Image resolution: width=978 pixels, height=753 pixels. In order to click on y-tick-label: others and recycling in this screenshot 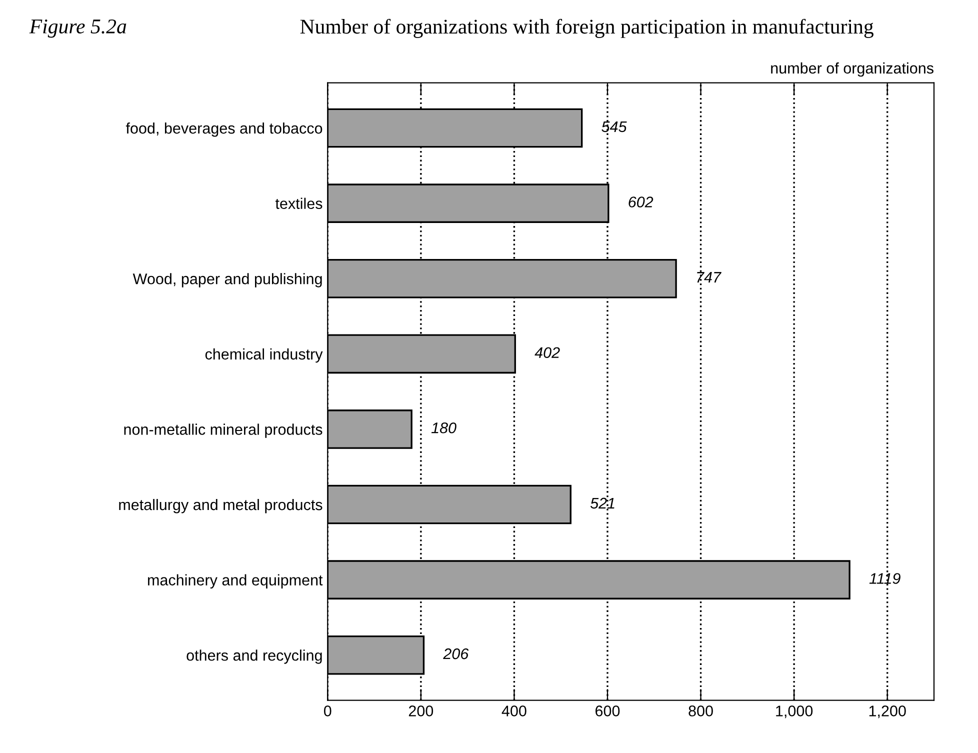, I will do `click(254, 657)`.